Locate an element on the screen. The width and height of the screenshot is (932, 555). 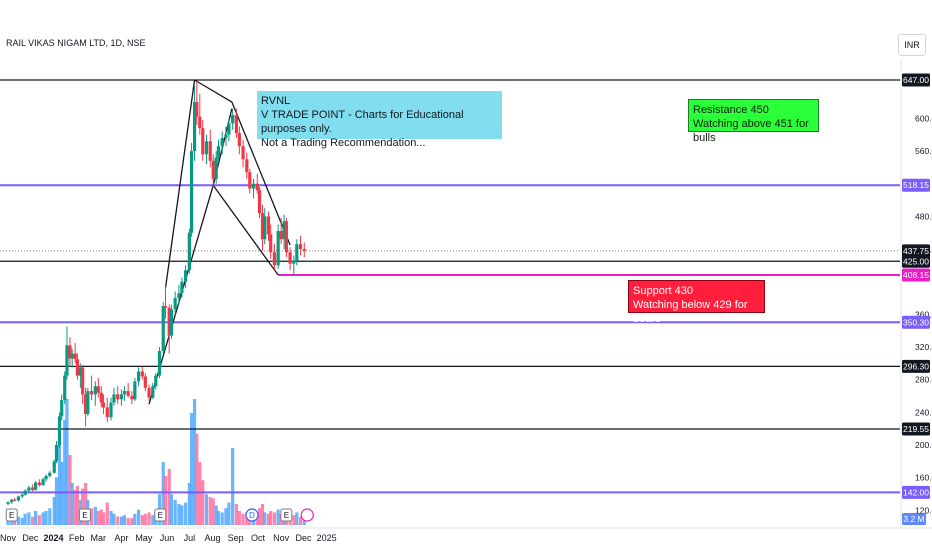
x-tick-label: Feb is located at coordinates (77, 538).